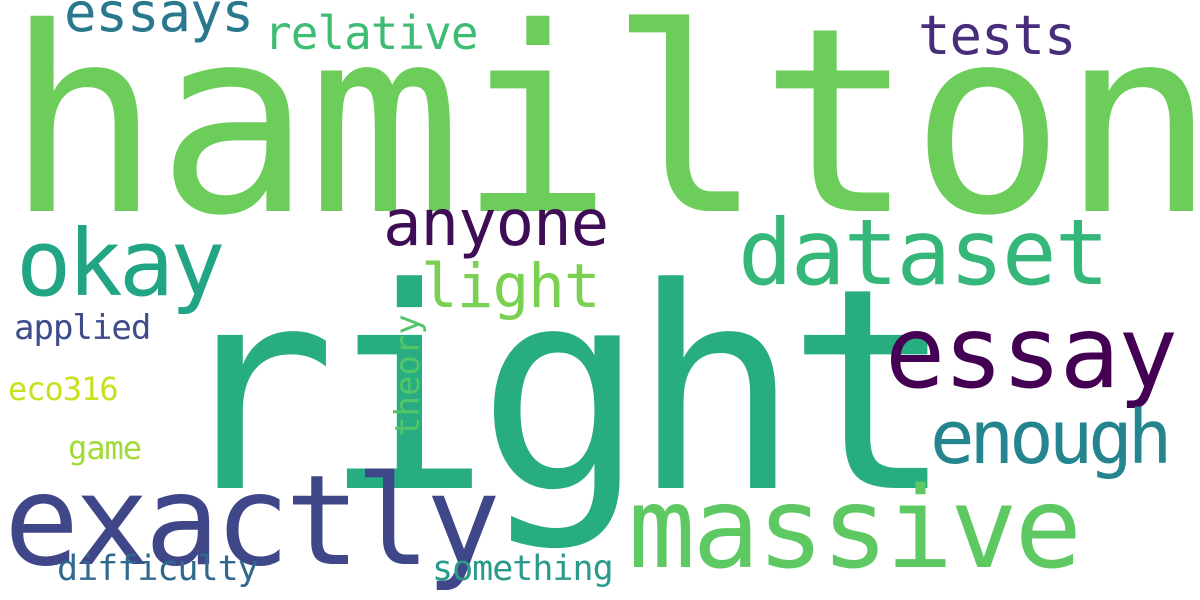 The image size is (1200, 600). What do you see at coordinates (1051, 438) in the screenshot?
I see `word-enough: enough` at bounding box center [1051, 438].